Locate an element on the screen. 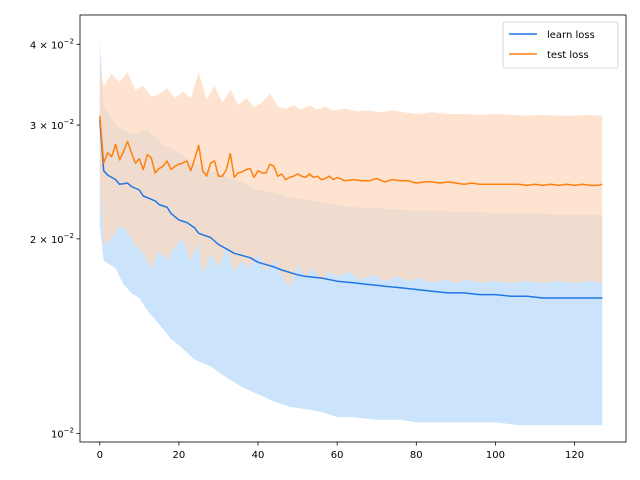 The width and height of the screenshot is (640, 480). y-tick-label: 4 × 10⁻² is located at coordinates (52, 44).